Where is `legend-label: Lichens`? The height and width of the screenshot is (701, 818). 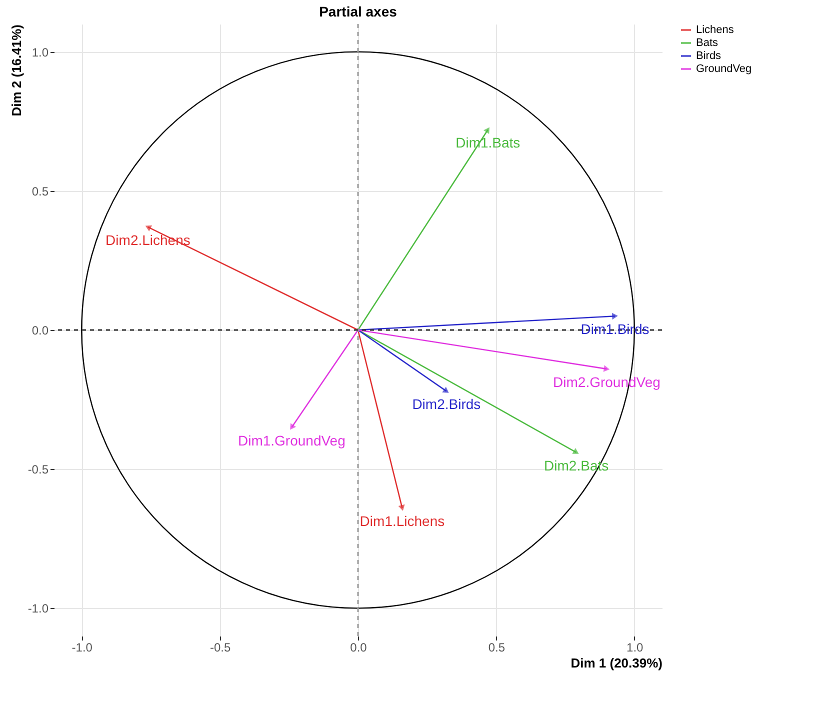
legend-label: Lichens is located at coordinates (715, 30).